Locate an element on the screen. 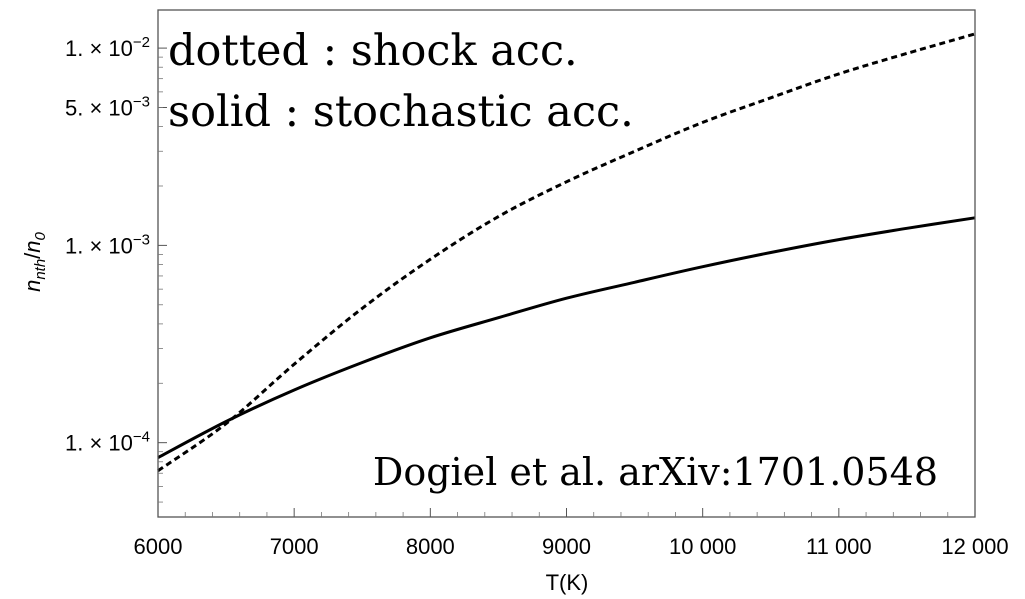 This screenshot has height=599, width=1025. x-axis-label: T(K) is located at coordinates (567, 582).